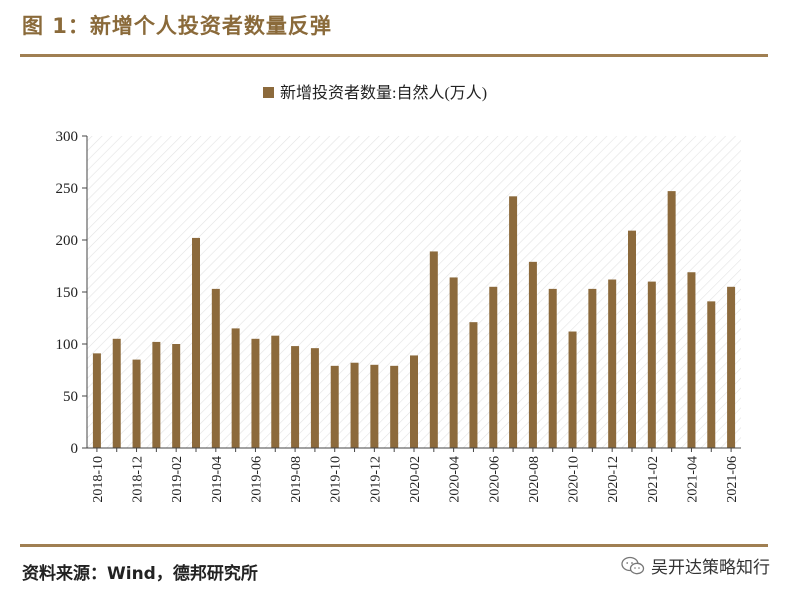 This screenshot has height=592, width=792. I want to click on x-tick-label: 2020-12, so click(613, 479).